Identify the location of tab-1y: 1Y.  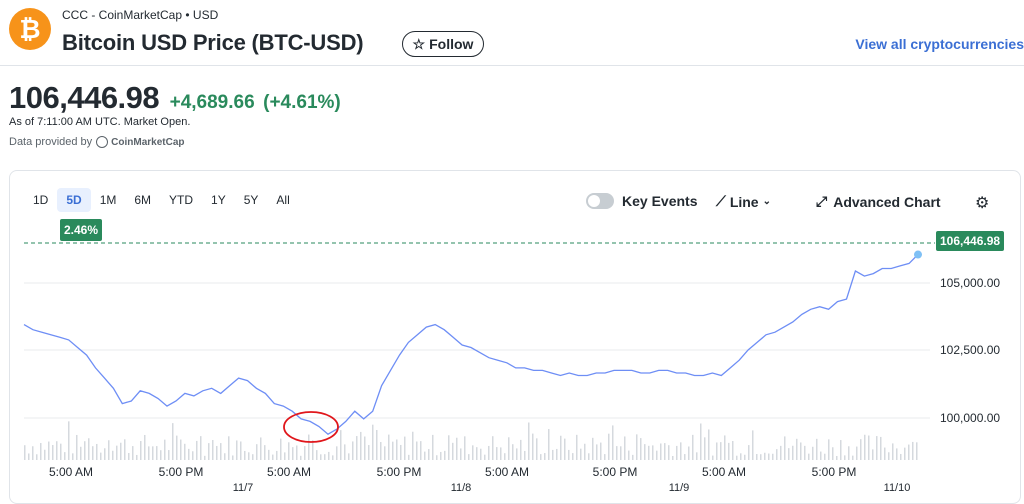
(218, 200).